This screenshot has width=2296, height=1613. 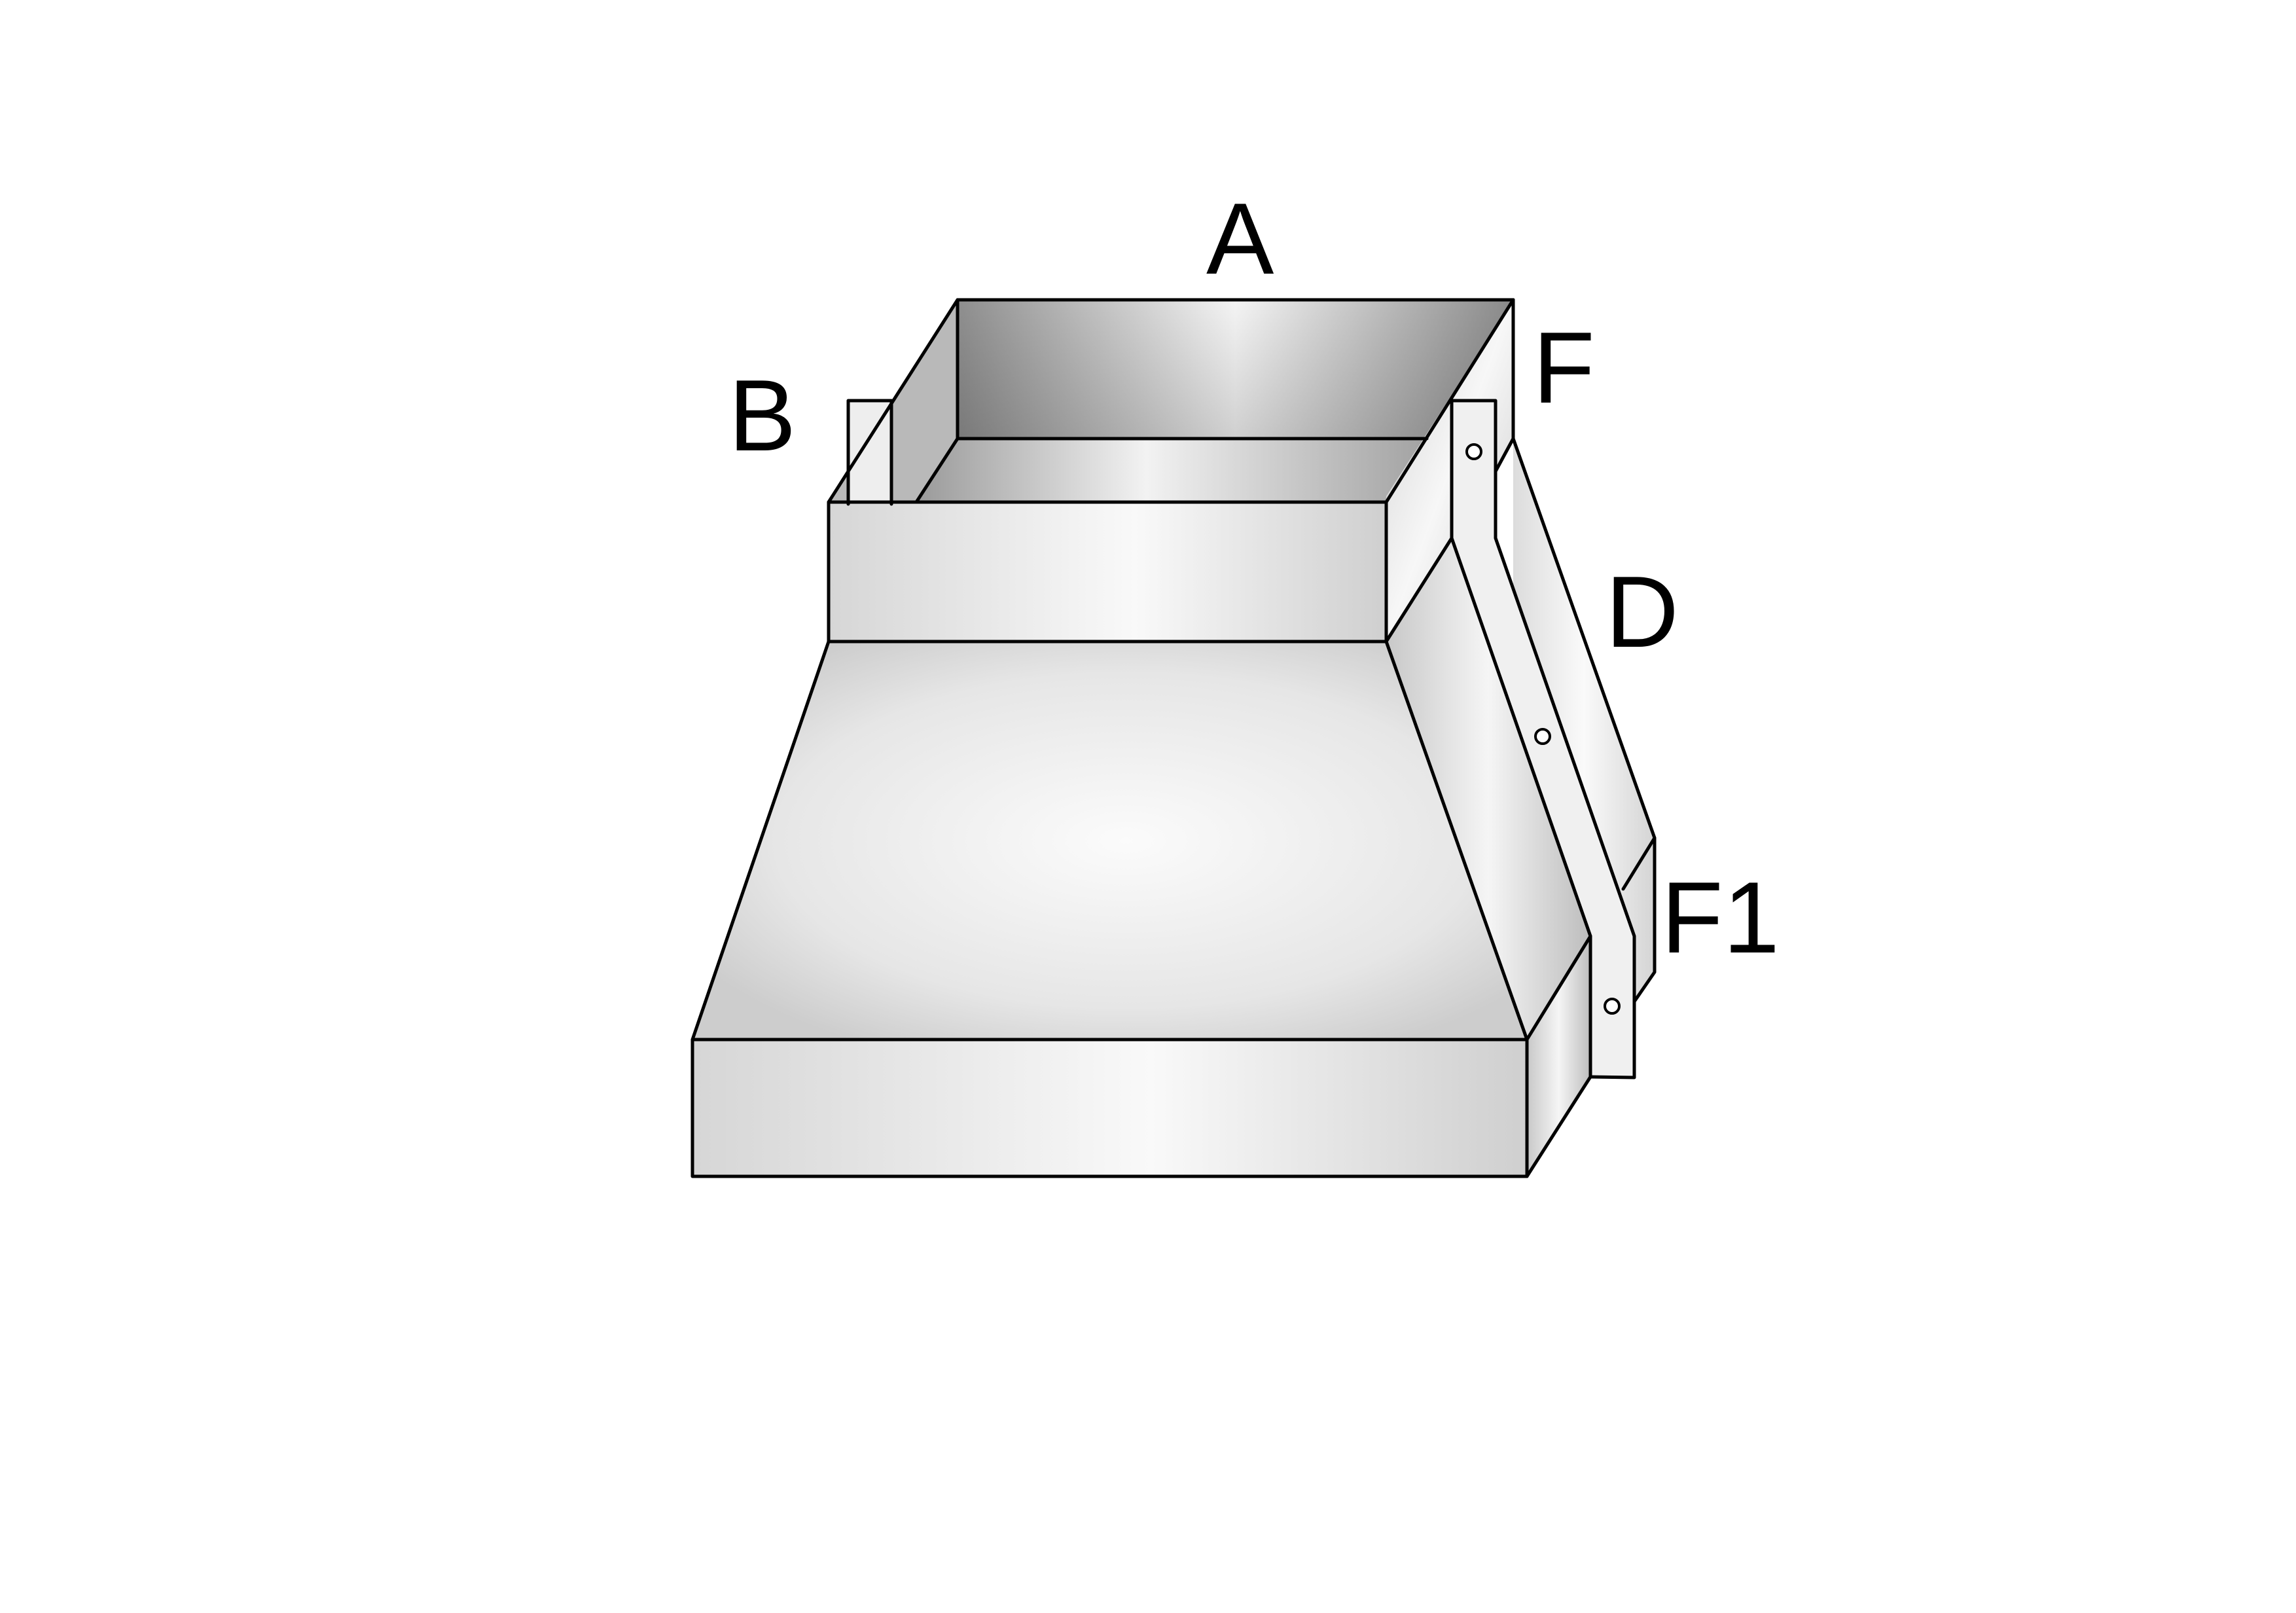 What do you see at coordinates (1235, 369) in the screenshot?
I see `collar-back-inner-shade` at bounding box center [1235, 369].